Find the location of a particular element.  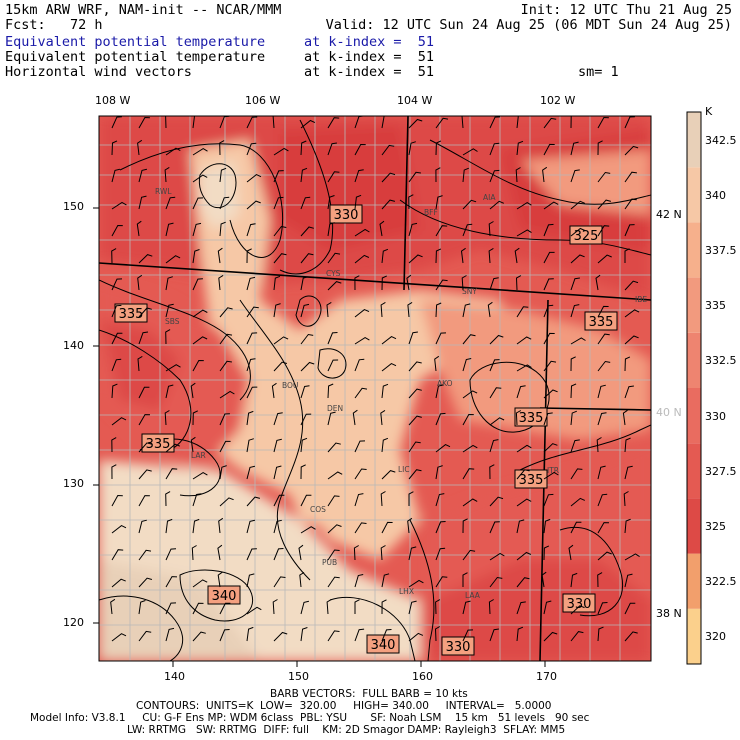

colorbar-tick-label: 327.5 is located at coordinates (721, 471).